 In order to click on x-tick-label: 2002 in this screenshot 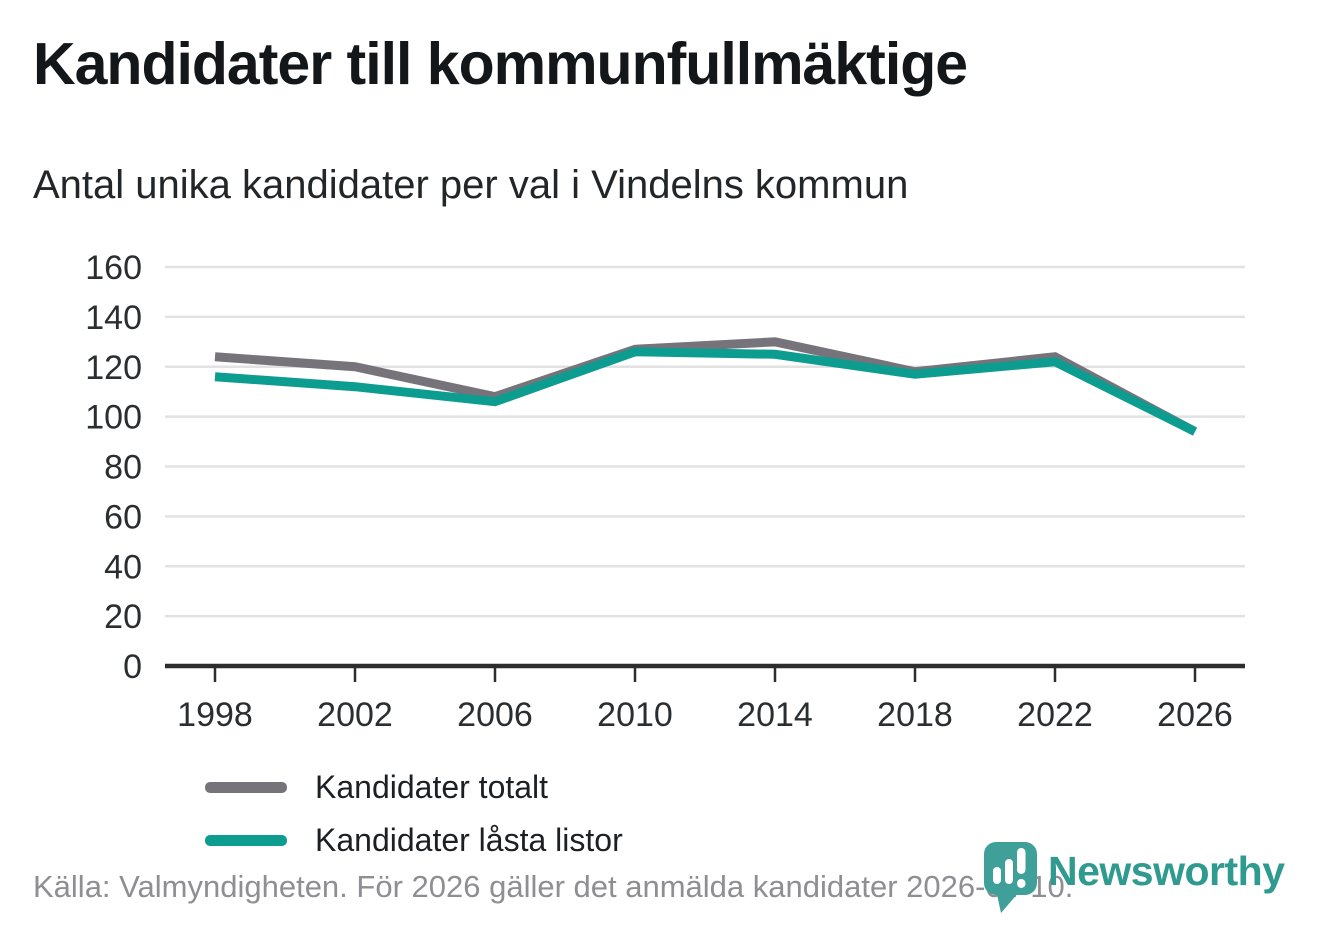, I will do `click(355, 715)`.